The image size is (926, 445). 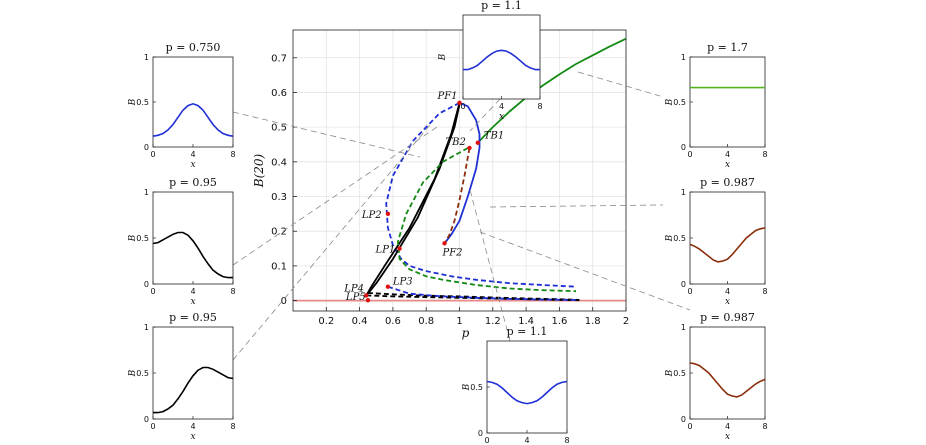 What do you see at coordinates (559, 321) in the screenshot?
I see `x-tick-label-7: 1.6` at bounding box center [559, 321].